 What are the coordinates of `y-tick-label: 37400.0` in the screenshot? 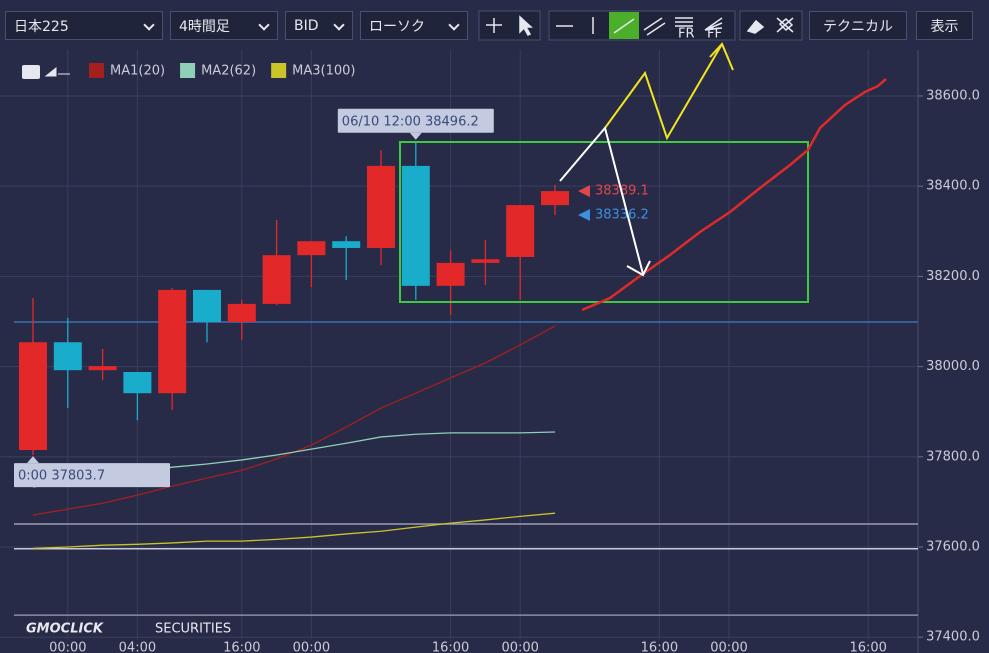 It's located at (953, 637).